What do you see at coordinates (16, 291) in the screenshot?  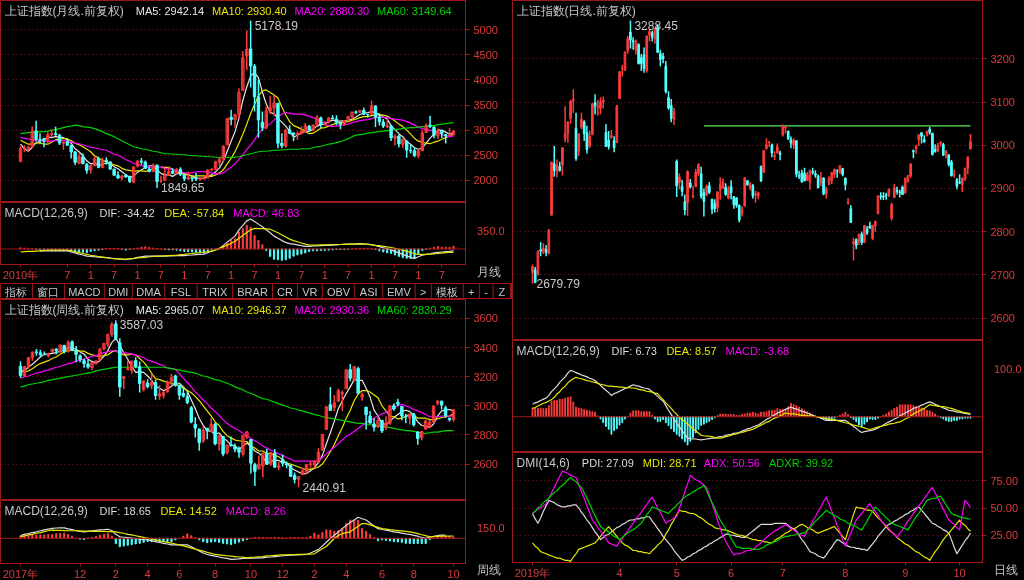 I see `text: 指标` at bounding box center [16, 291].